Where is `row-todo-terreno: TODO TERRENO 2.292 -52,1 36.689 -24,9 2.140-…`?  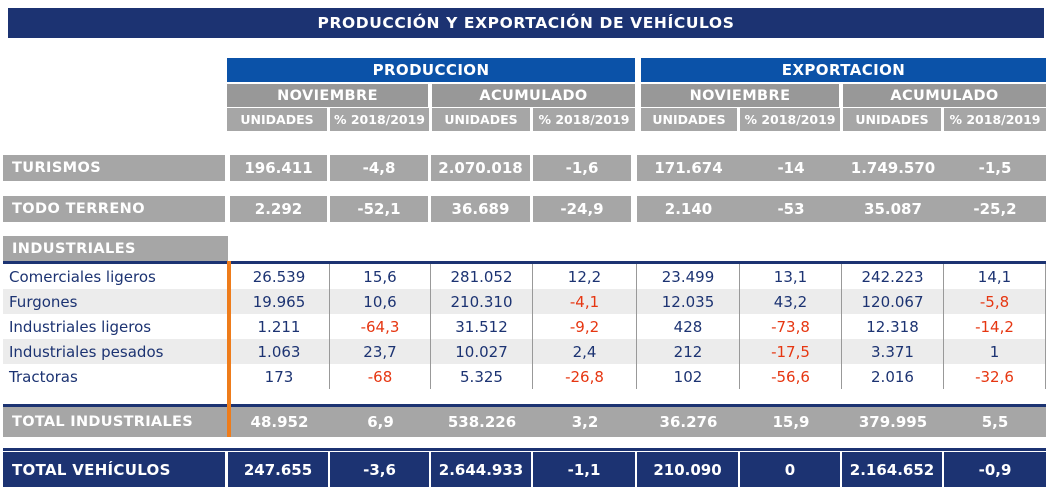
row-todo-terreno: TODO TERRENO 2.292 -52,1 36.689 -24,9 2.140-… is located at coordinates (525, 209).